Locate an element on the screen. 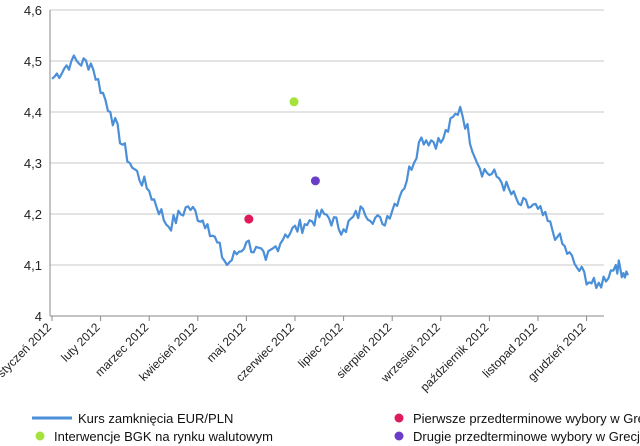  y-tick-label: 4,6 is located at coordinates (33, 10).